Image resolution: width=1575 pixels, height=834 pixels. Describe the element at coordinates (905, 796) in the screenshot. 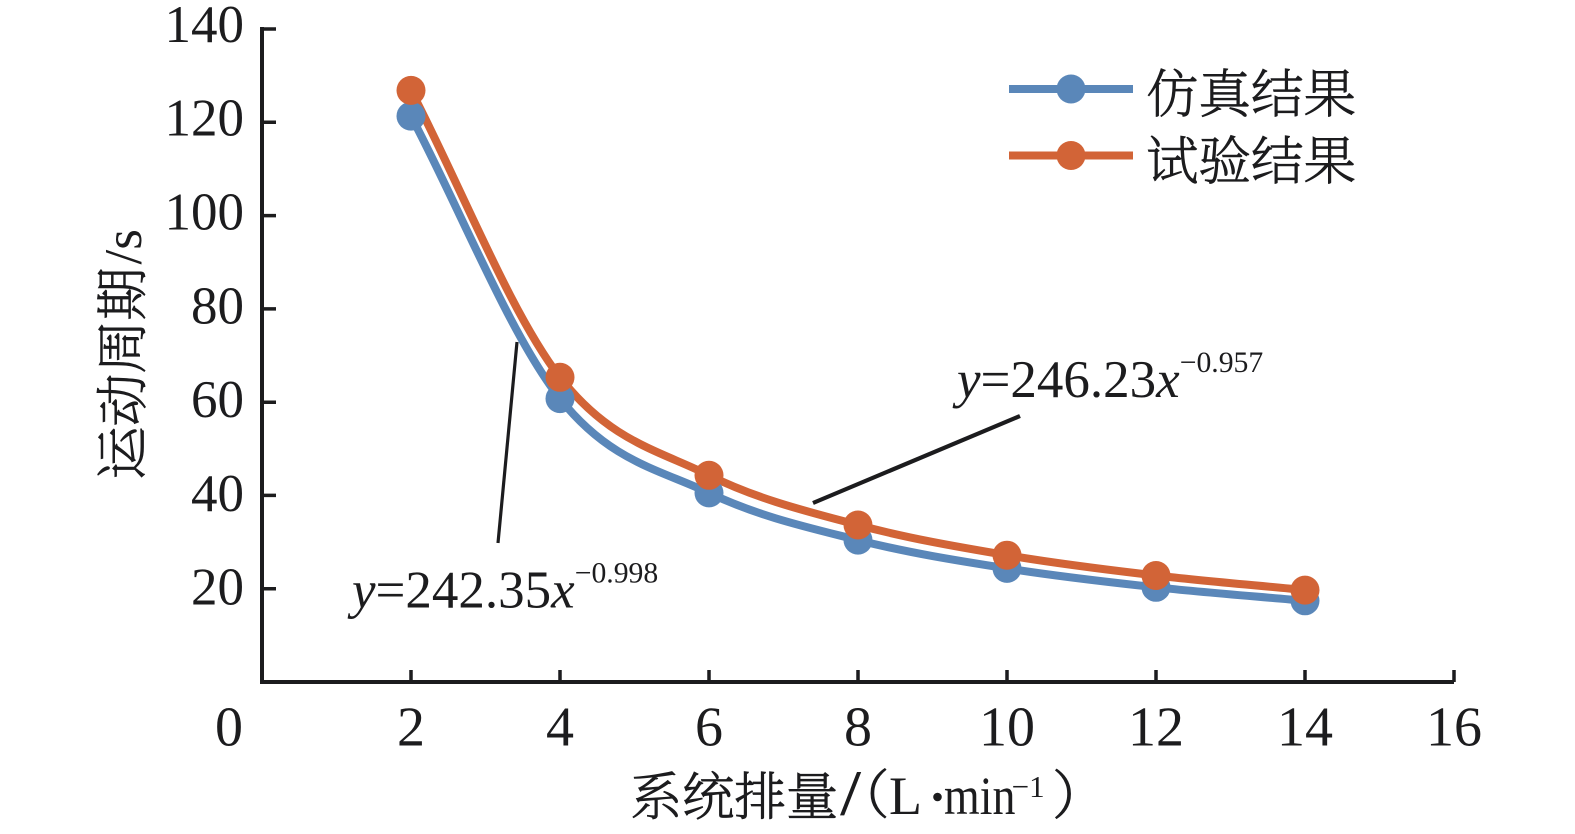

I see `svg-text: L` at that location.